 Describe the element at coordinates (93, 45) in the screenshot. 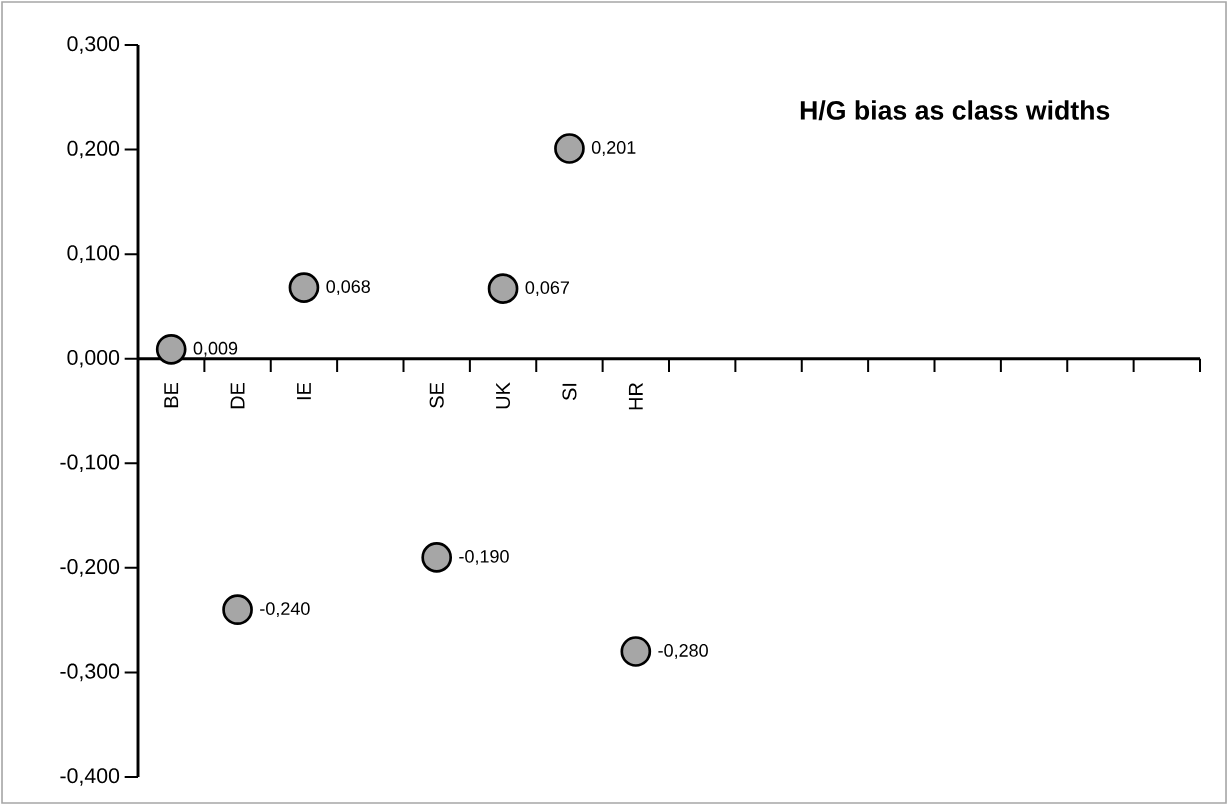

I see `y-tick-label: 0,300` at that location.